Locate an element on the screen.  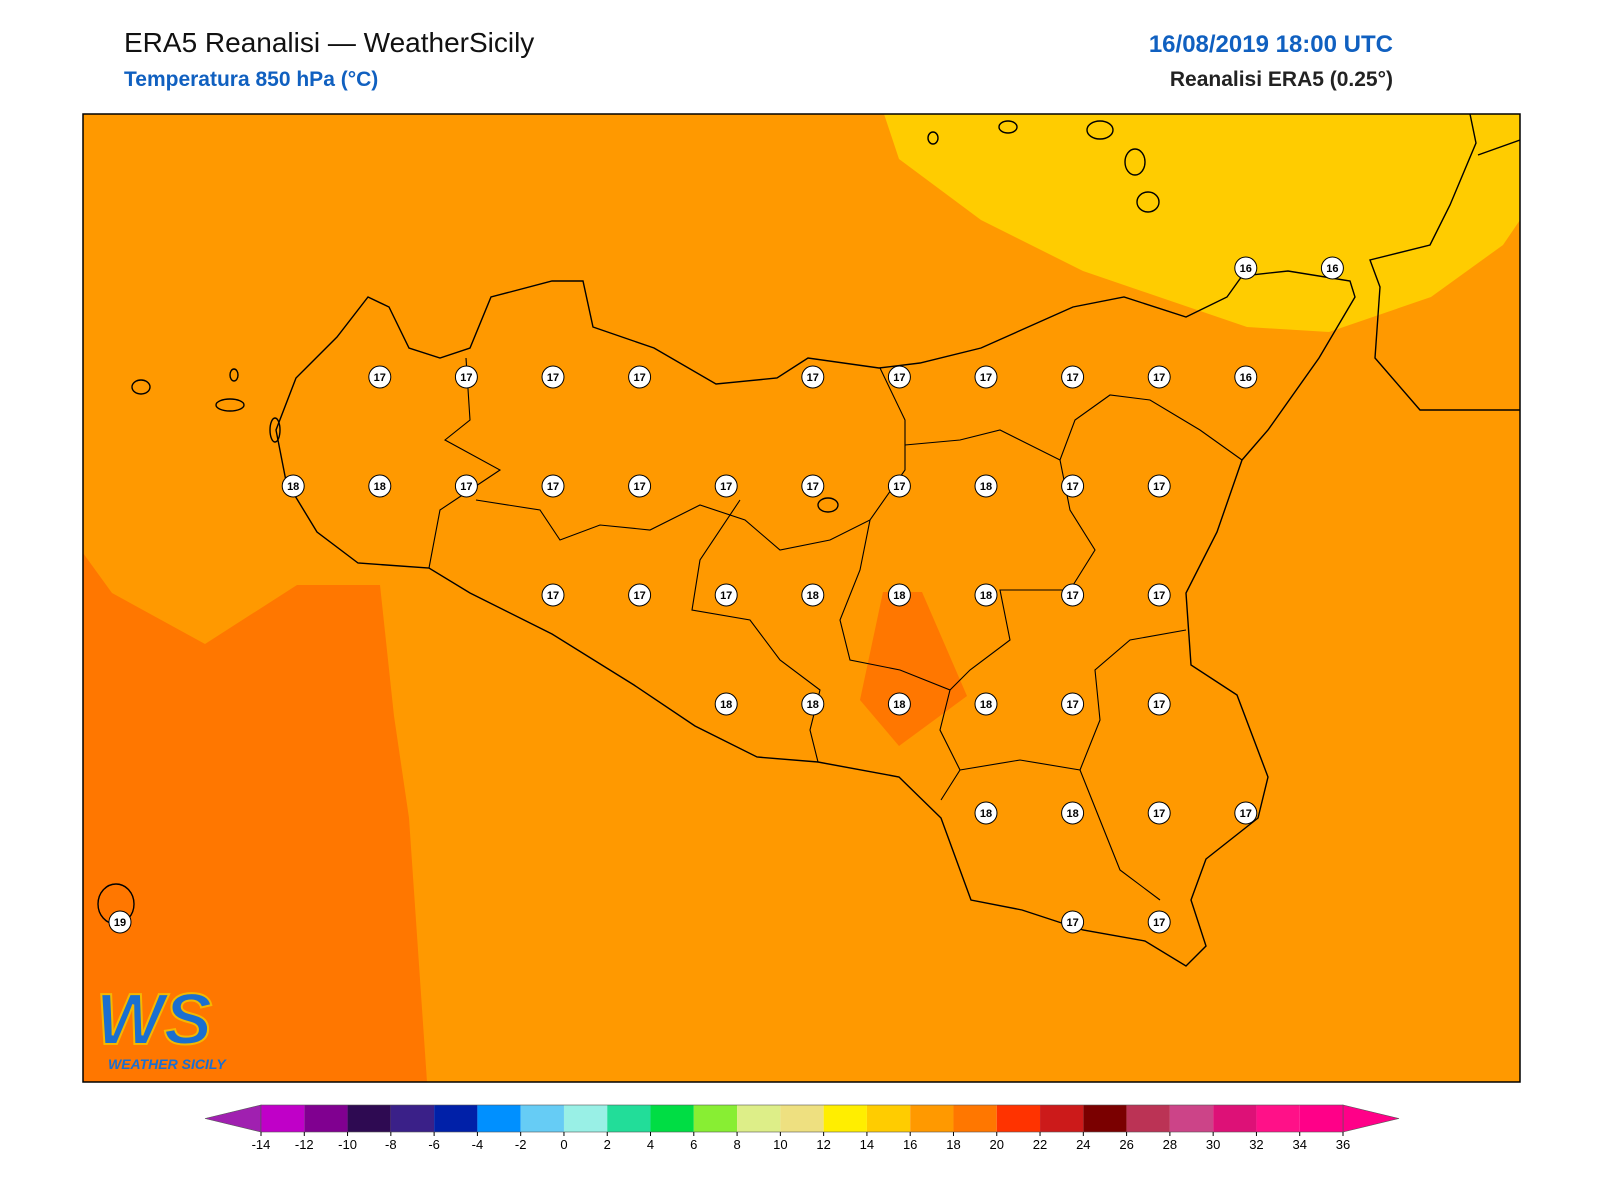
logo-mark: WS is located at coordinates (154, 1020).